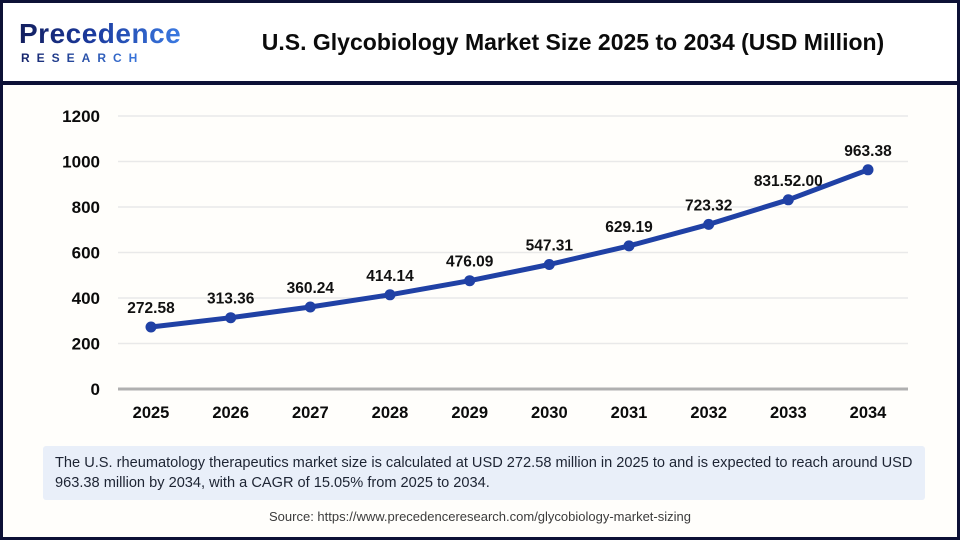 This screenshot has width=960, height=540. I want to click on header-divider, so click(480, 83).